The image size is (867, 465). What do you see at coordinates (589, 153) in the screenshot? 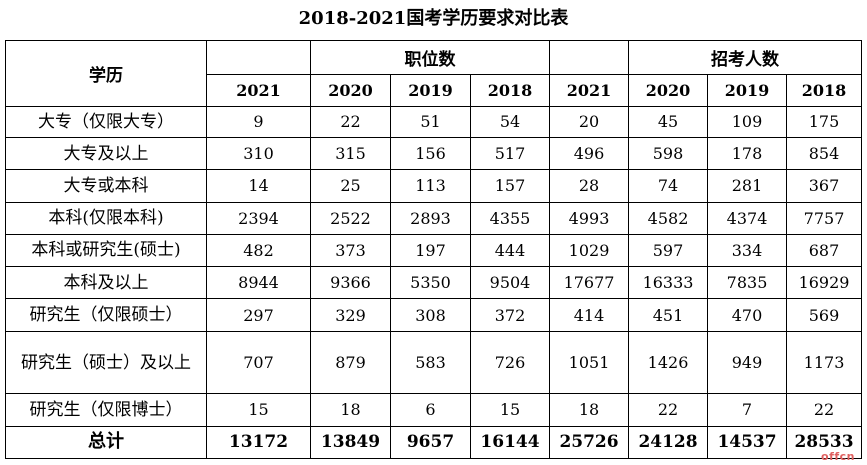
I see `table-cell: 496` at bounding box center [589, 153].